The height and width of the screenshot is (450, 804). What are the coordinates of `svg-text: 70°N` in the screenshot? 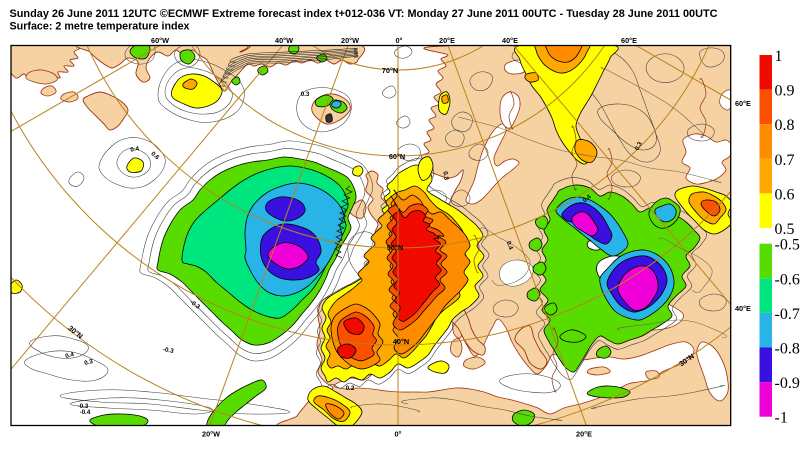 It's located at (390, 70).